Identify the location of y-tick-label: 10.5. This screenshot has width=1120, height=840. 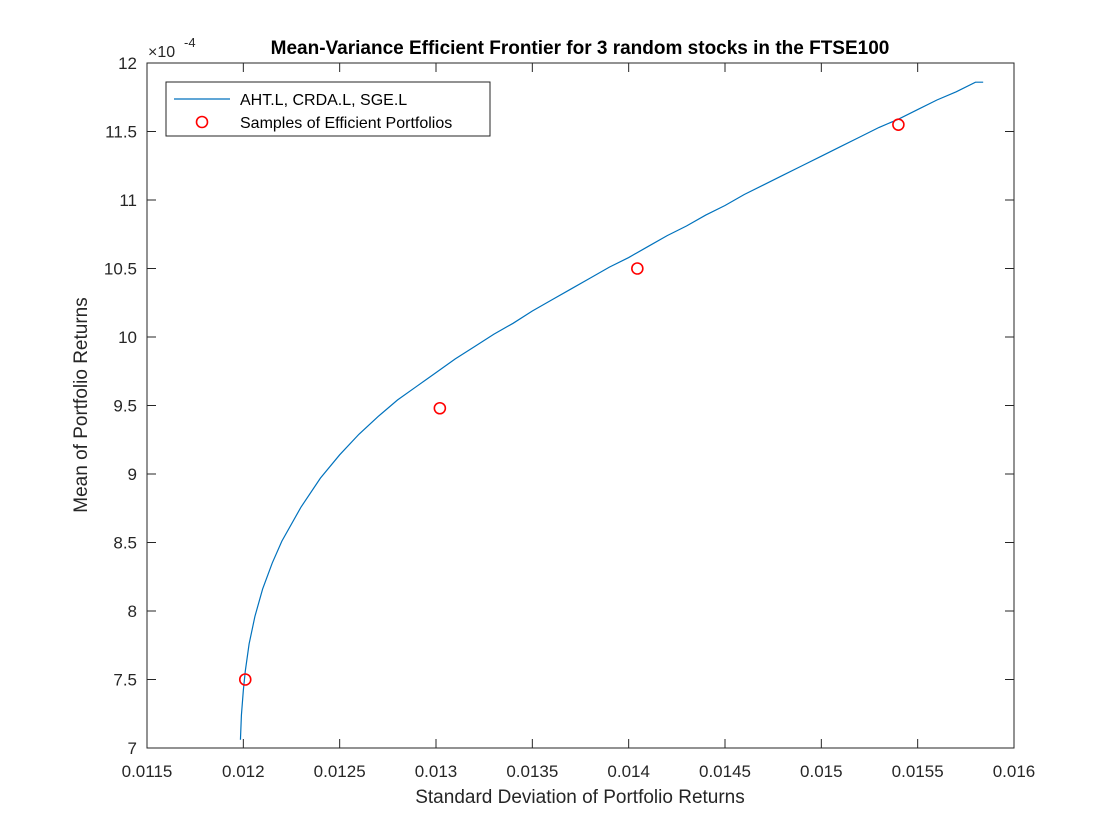
(120, 269).